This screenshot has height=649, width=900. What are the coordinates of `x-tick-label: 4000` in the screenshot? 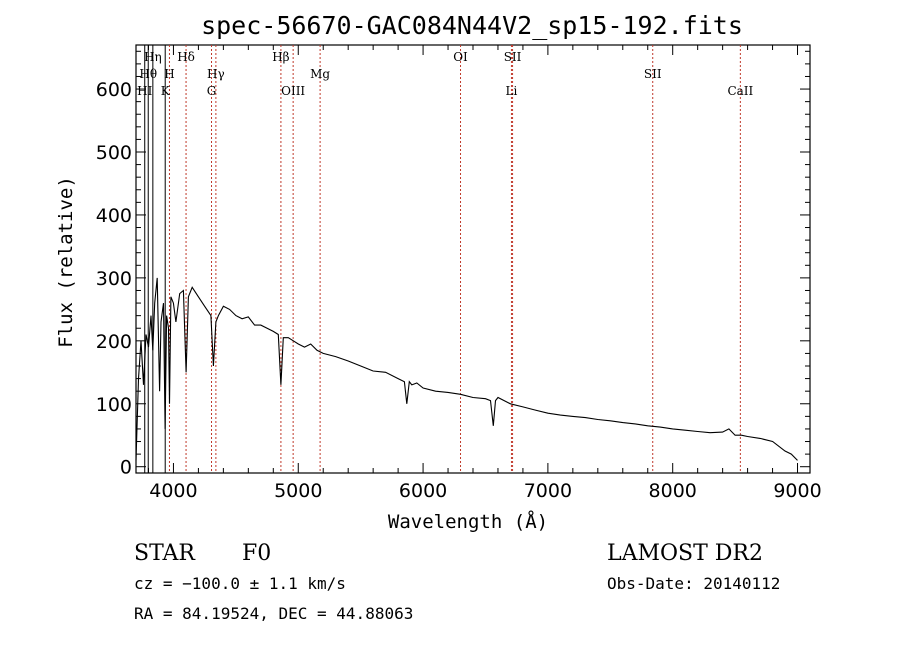 It's located at (173, 491).